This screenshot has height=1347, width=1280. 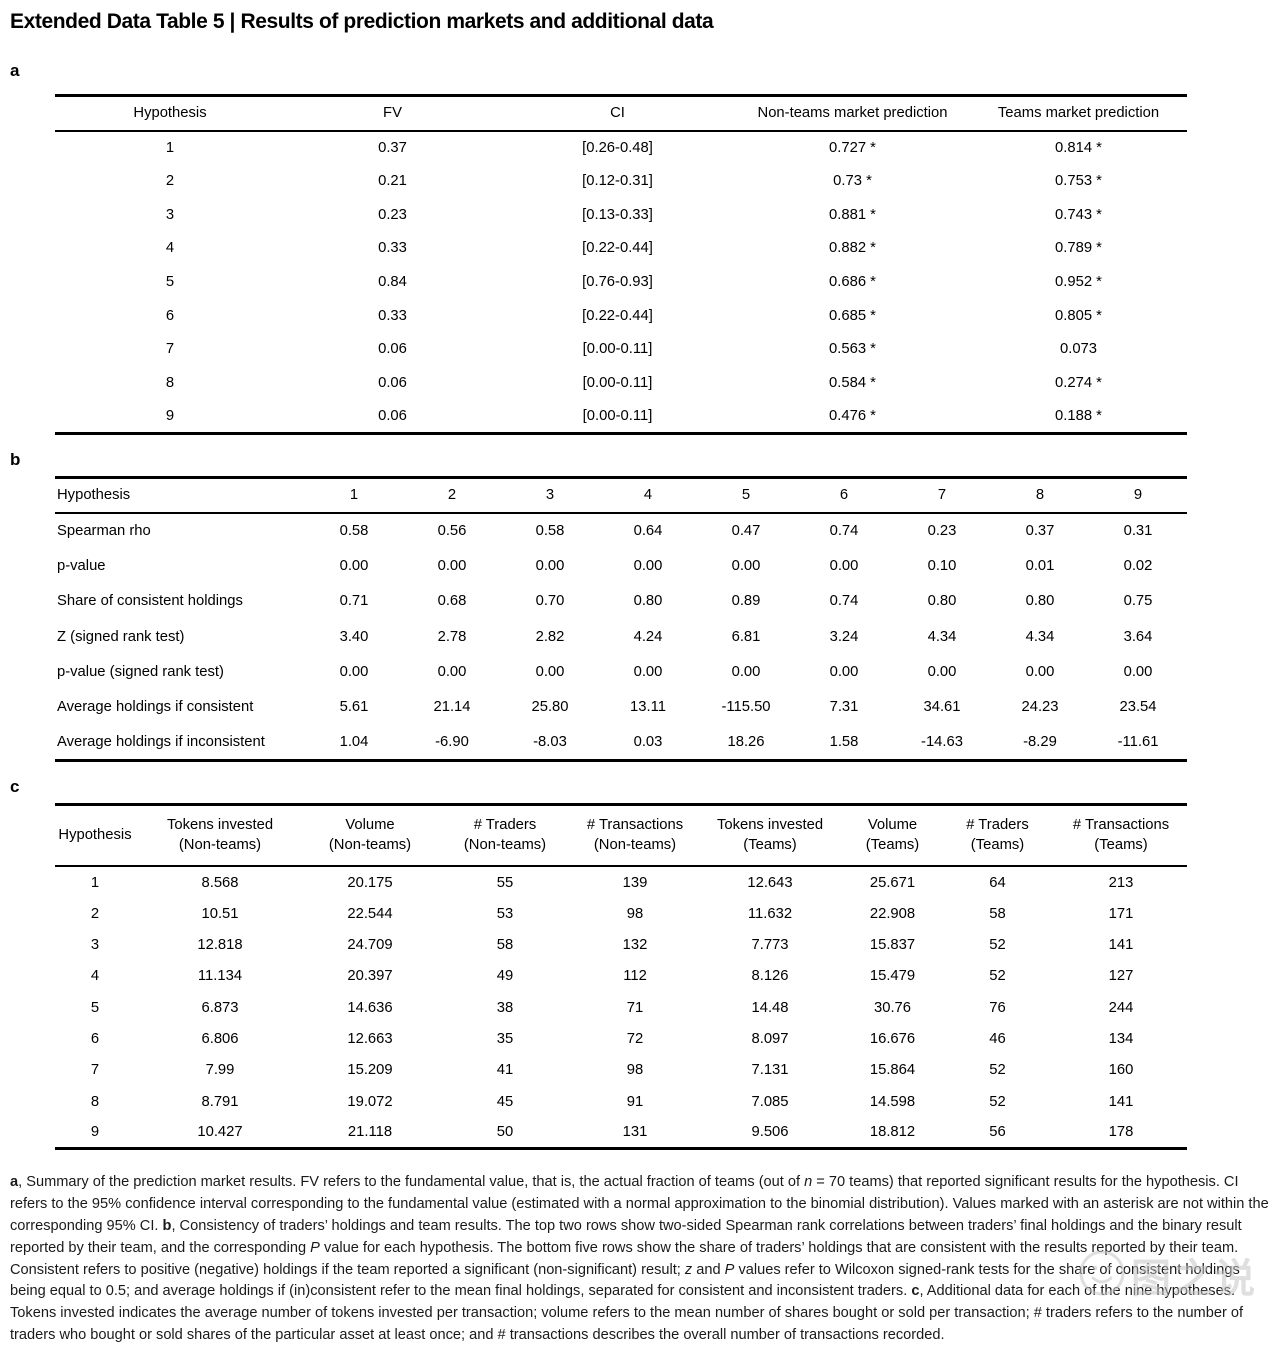 I want to click on value-cell: 0.75, so click(x=1138, y=601).